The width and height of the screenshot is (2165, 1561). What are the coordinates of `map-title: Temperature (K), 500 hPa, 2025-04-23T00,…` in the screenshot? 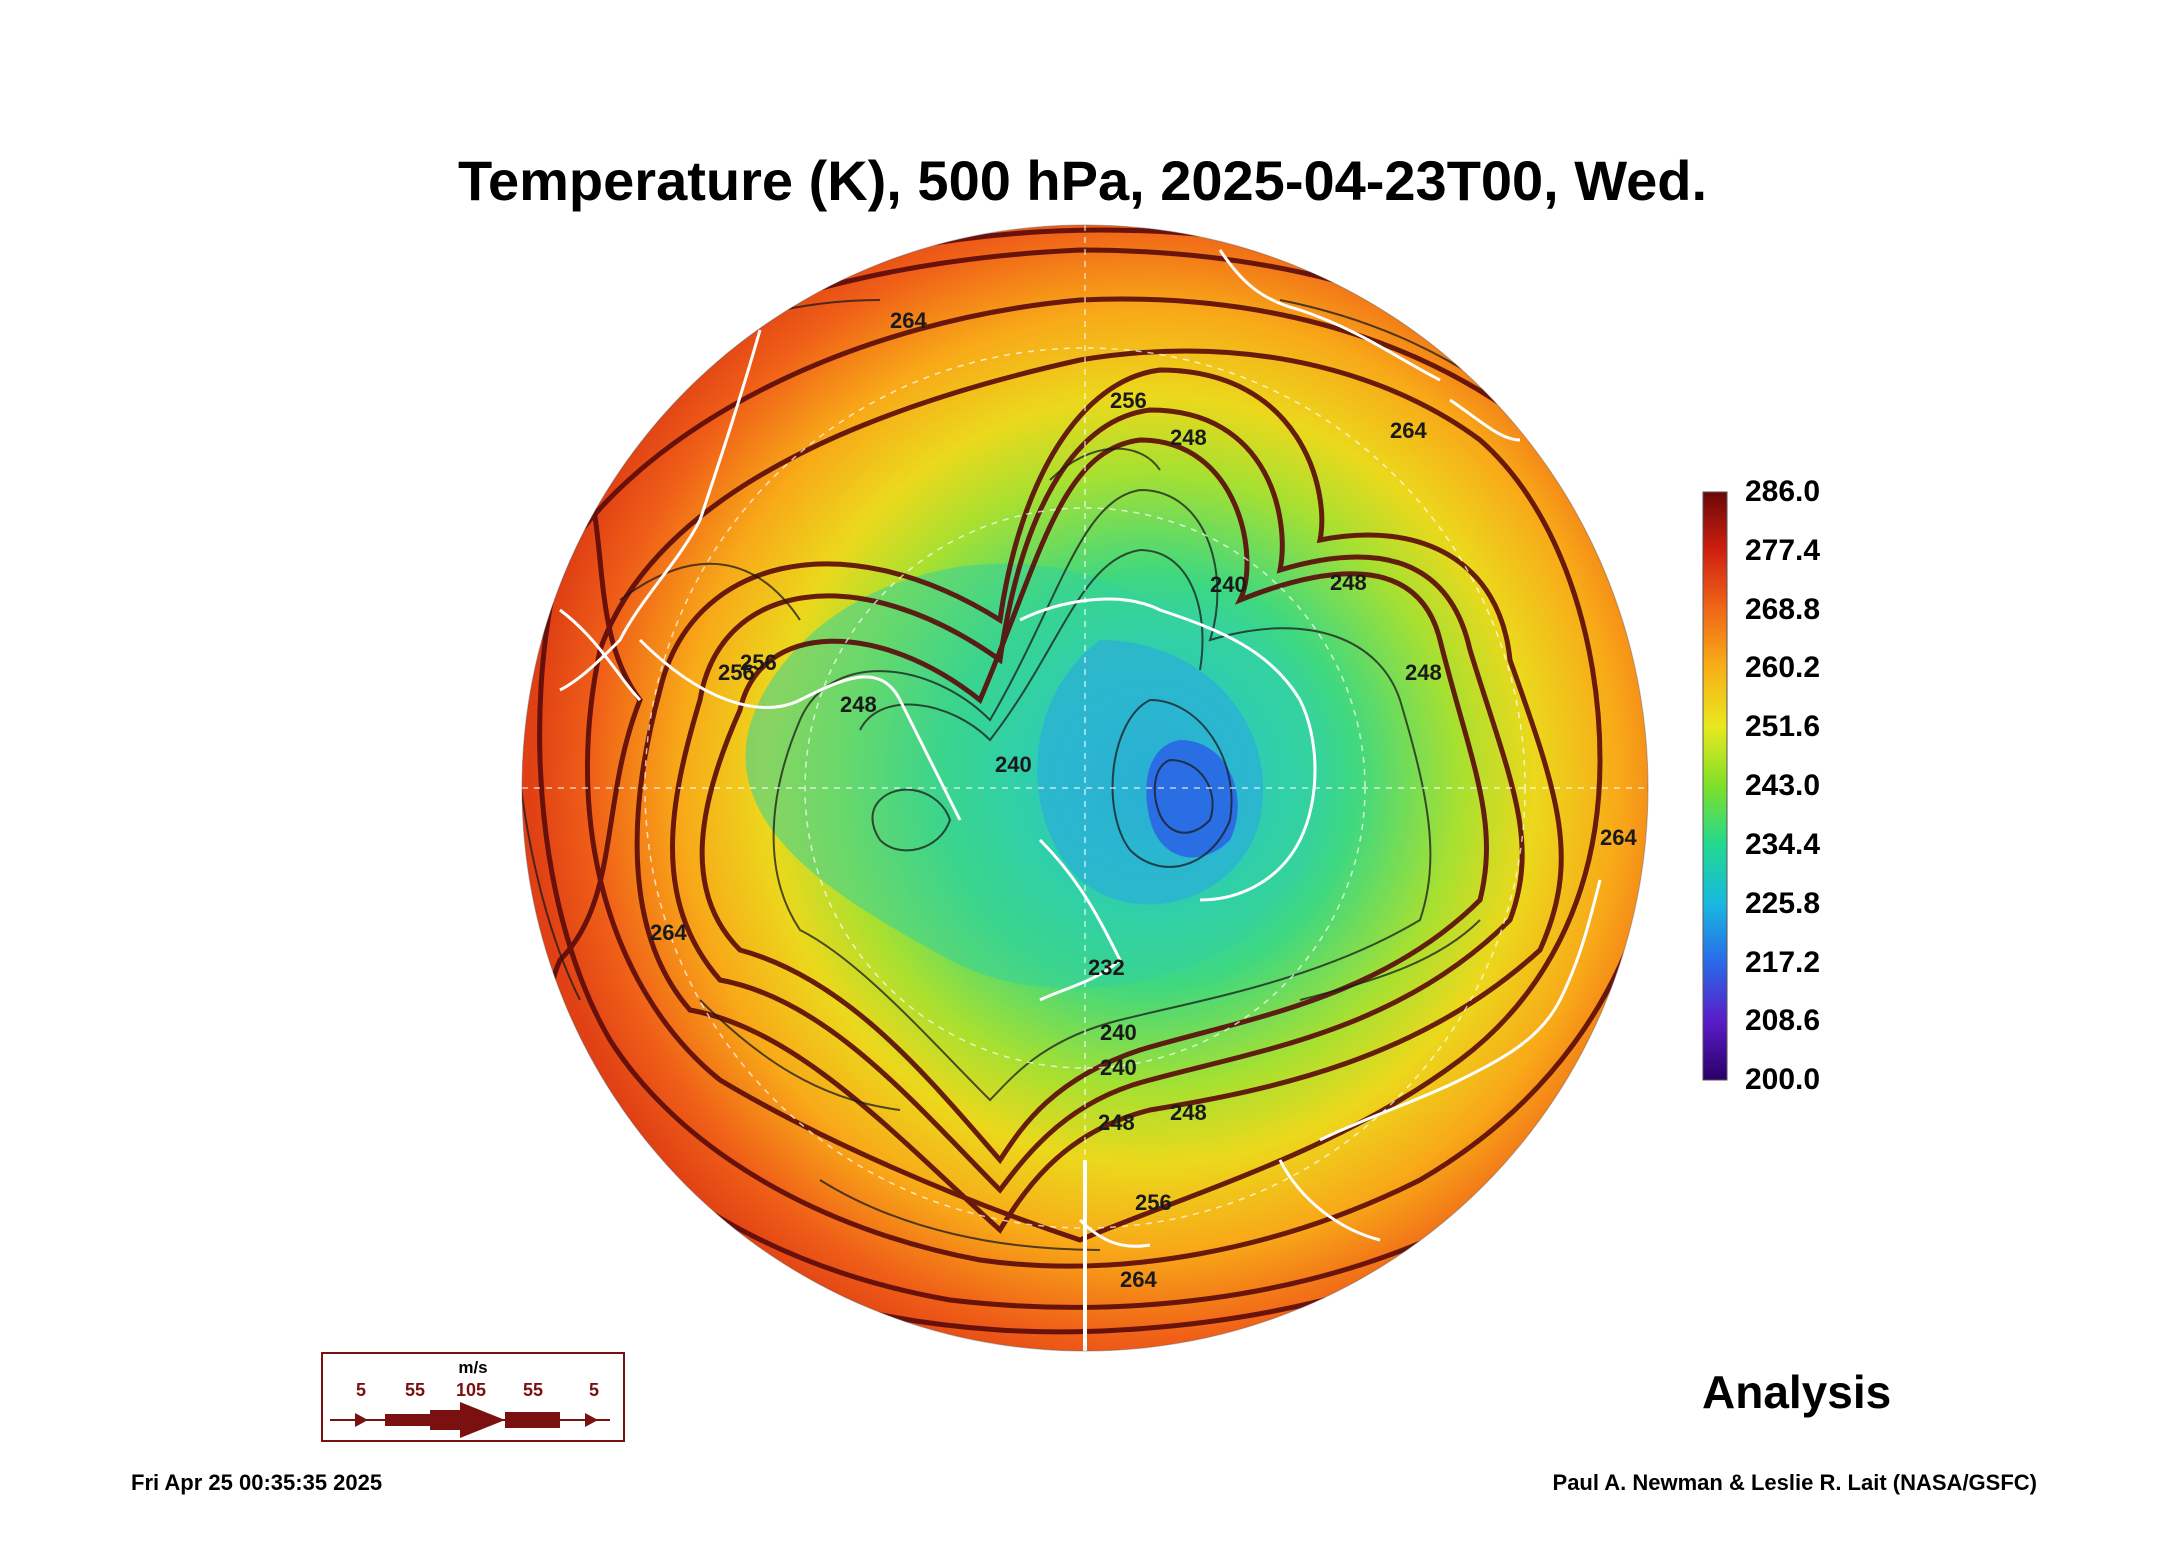 It's located at (1082, 180).